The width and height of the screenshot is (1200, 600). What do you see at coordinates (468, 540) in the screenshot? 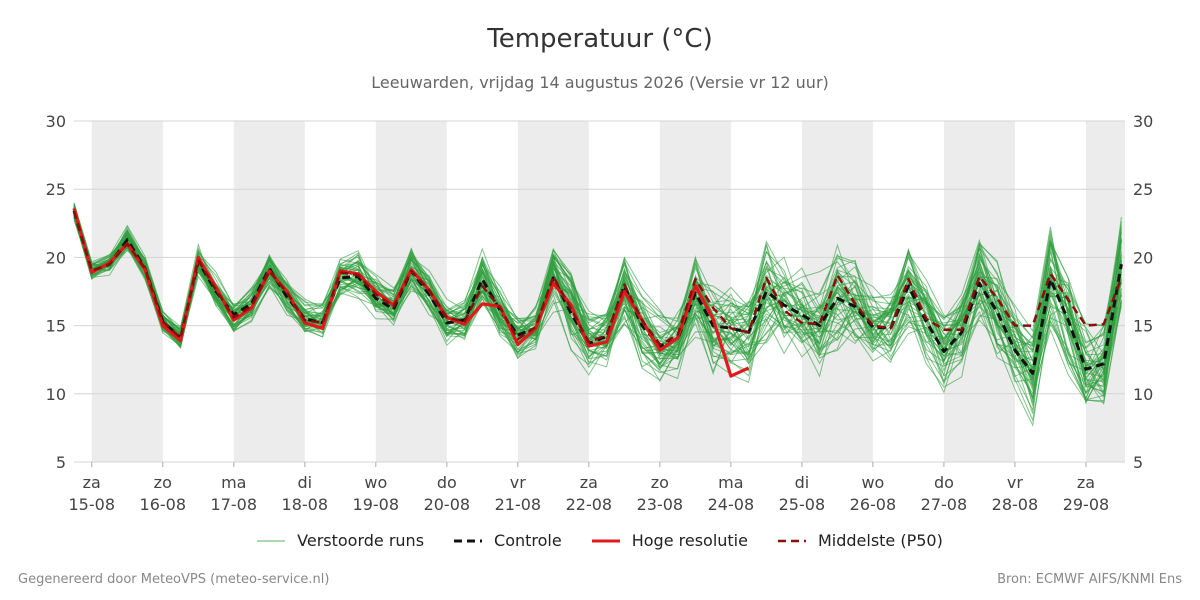
I see `legend-swatch-control` at bounding box center [468, 540].